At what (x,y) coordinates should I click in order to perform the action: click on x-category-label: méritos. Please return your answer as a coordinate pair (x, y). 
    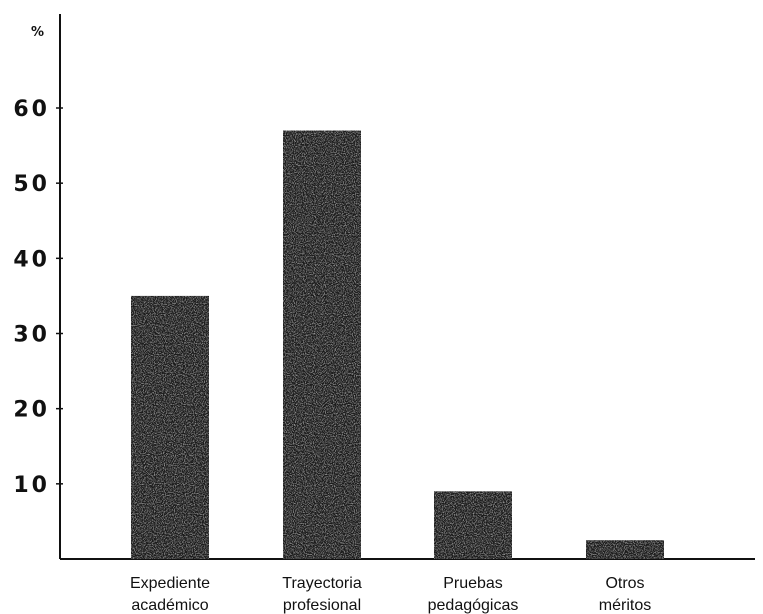
    Looking at the image, I should click on (625, 605).